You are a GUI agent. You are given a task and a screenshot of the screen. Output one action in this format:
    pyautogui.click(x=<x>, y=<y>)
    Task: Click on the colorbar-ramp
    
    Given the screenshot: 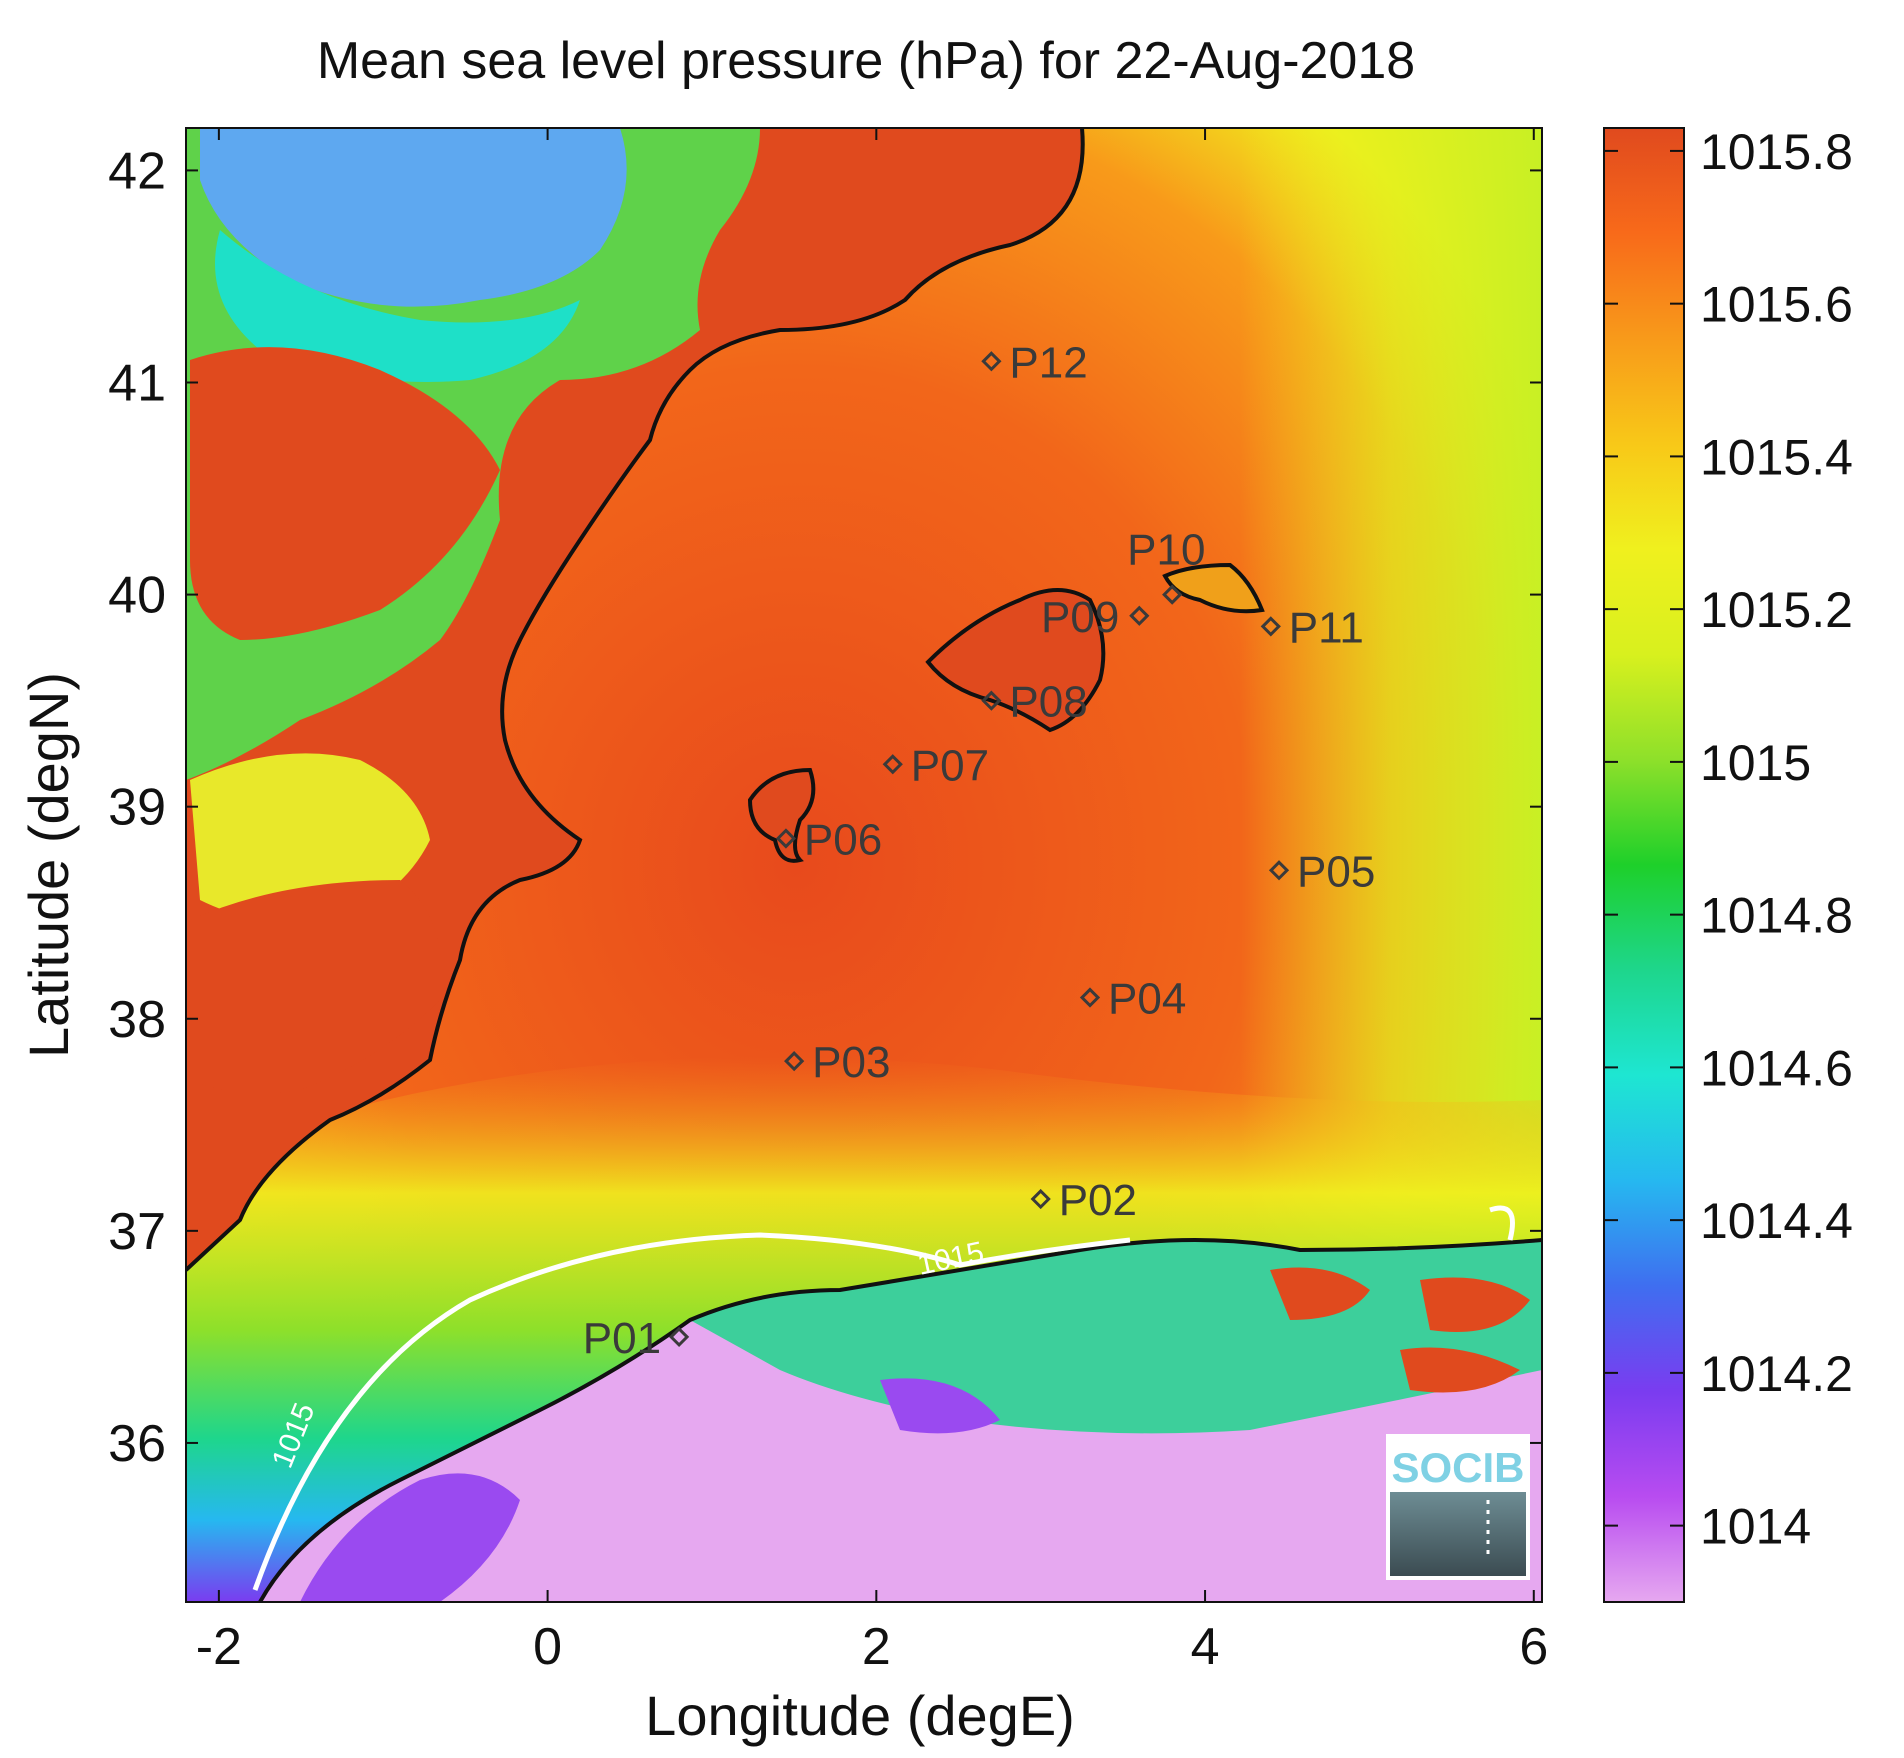 What is the action you would take?
    pyautogui.click(x=1644, y=865)
    